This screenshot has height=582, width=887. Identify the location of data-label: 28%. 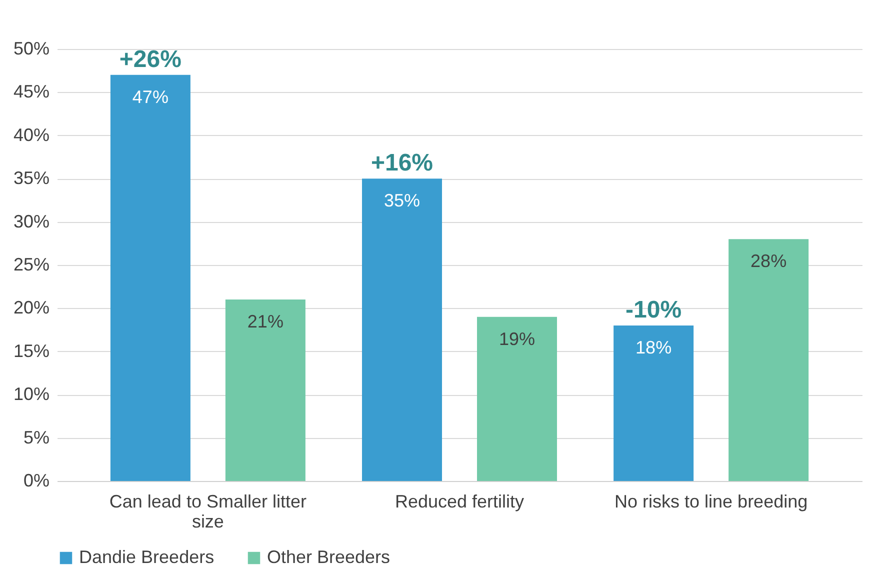
(768, 261).